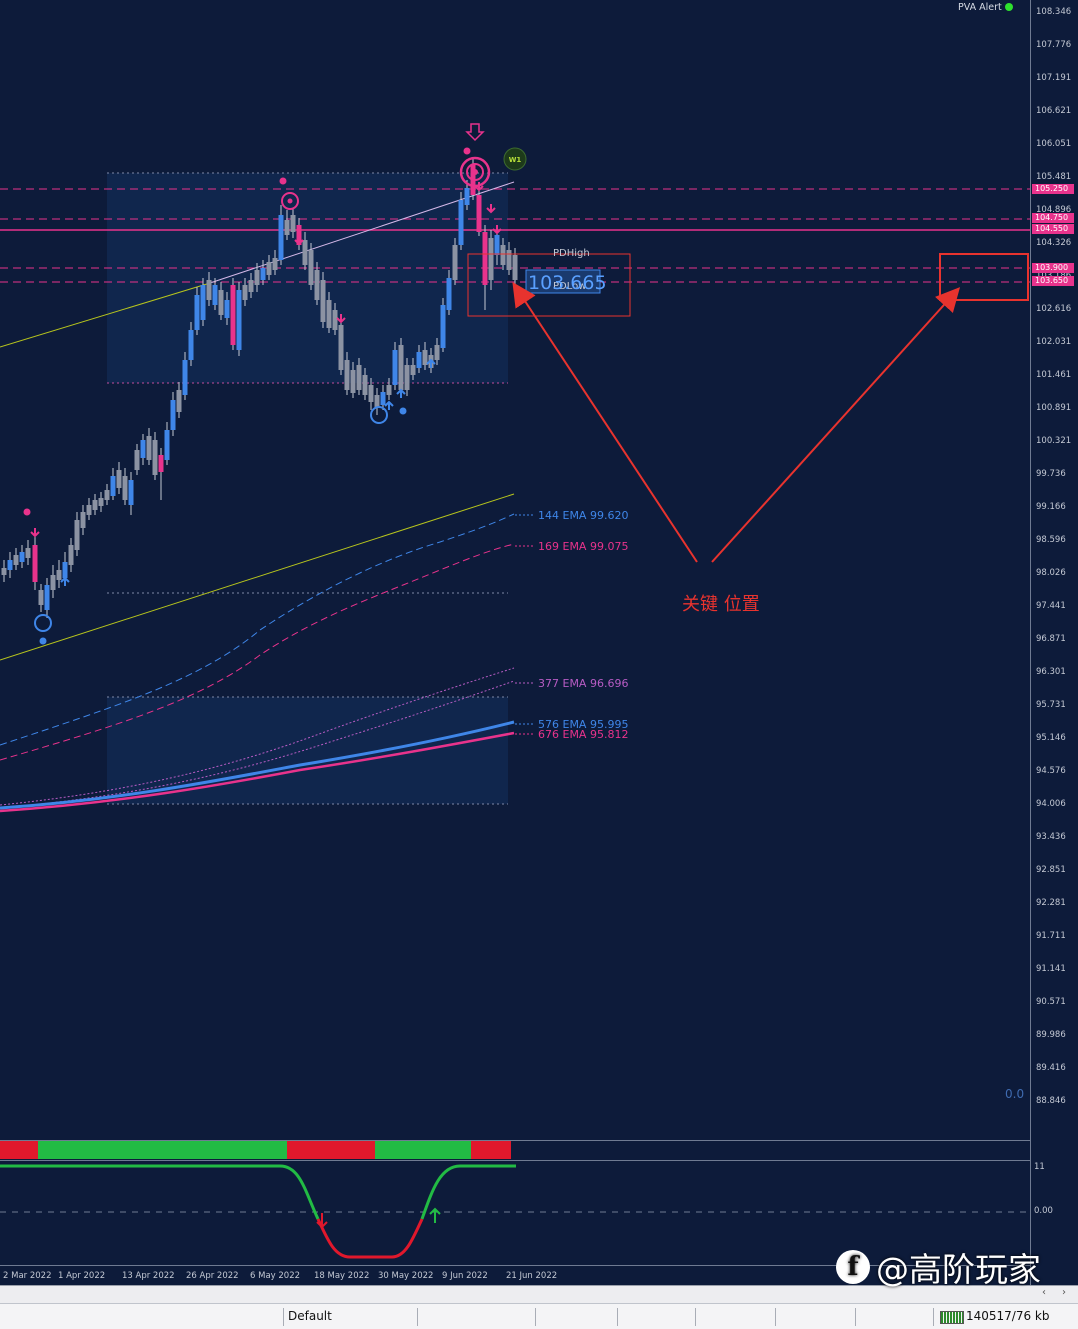 The height and width of the screenshot is (1329, 1078). I want to click on price-axis-label: 88.846, so click(1051, 1101).